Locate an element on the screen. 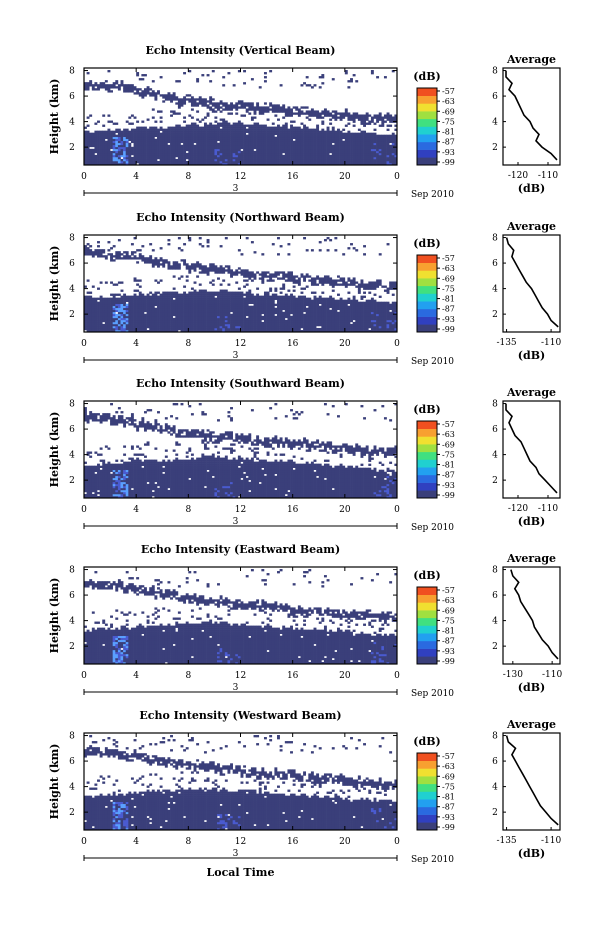  x-tick-label: 0 is located at coordinates (84, 177).